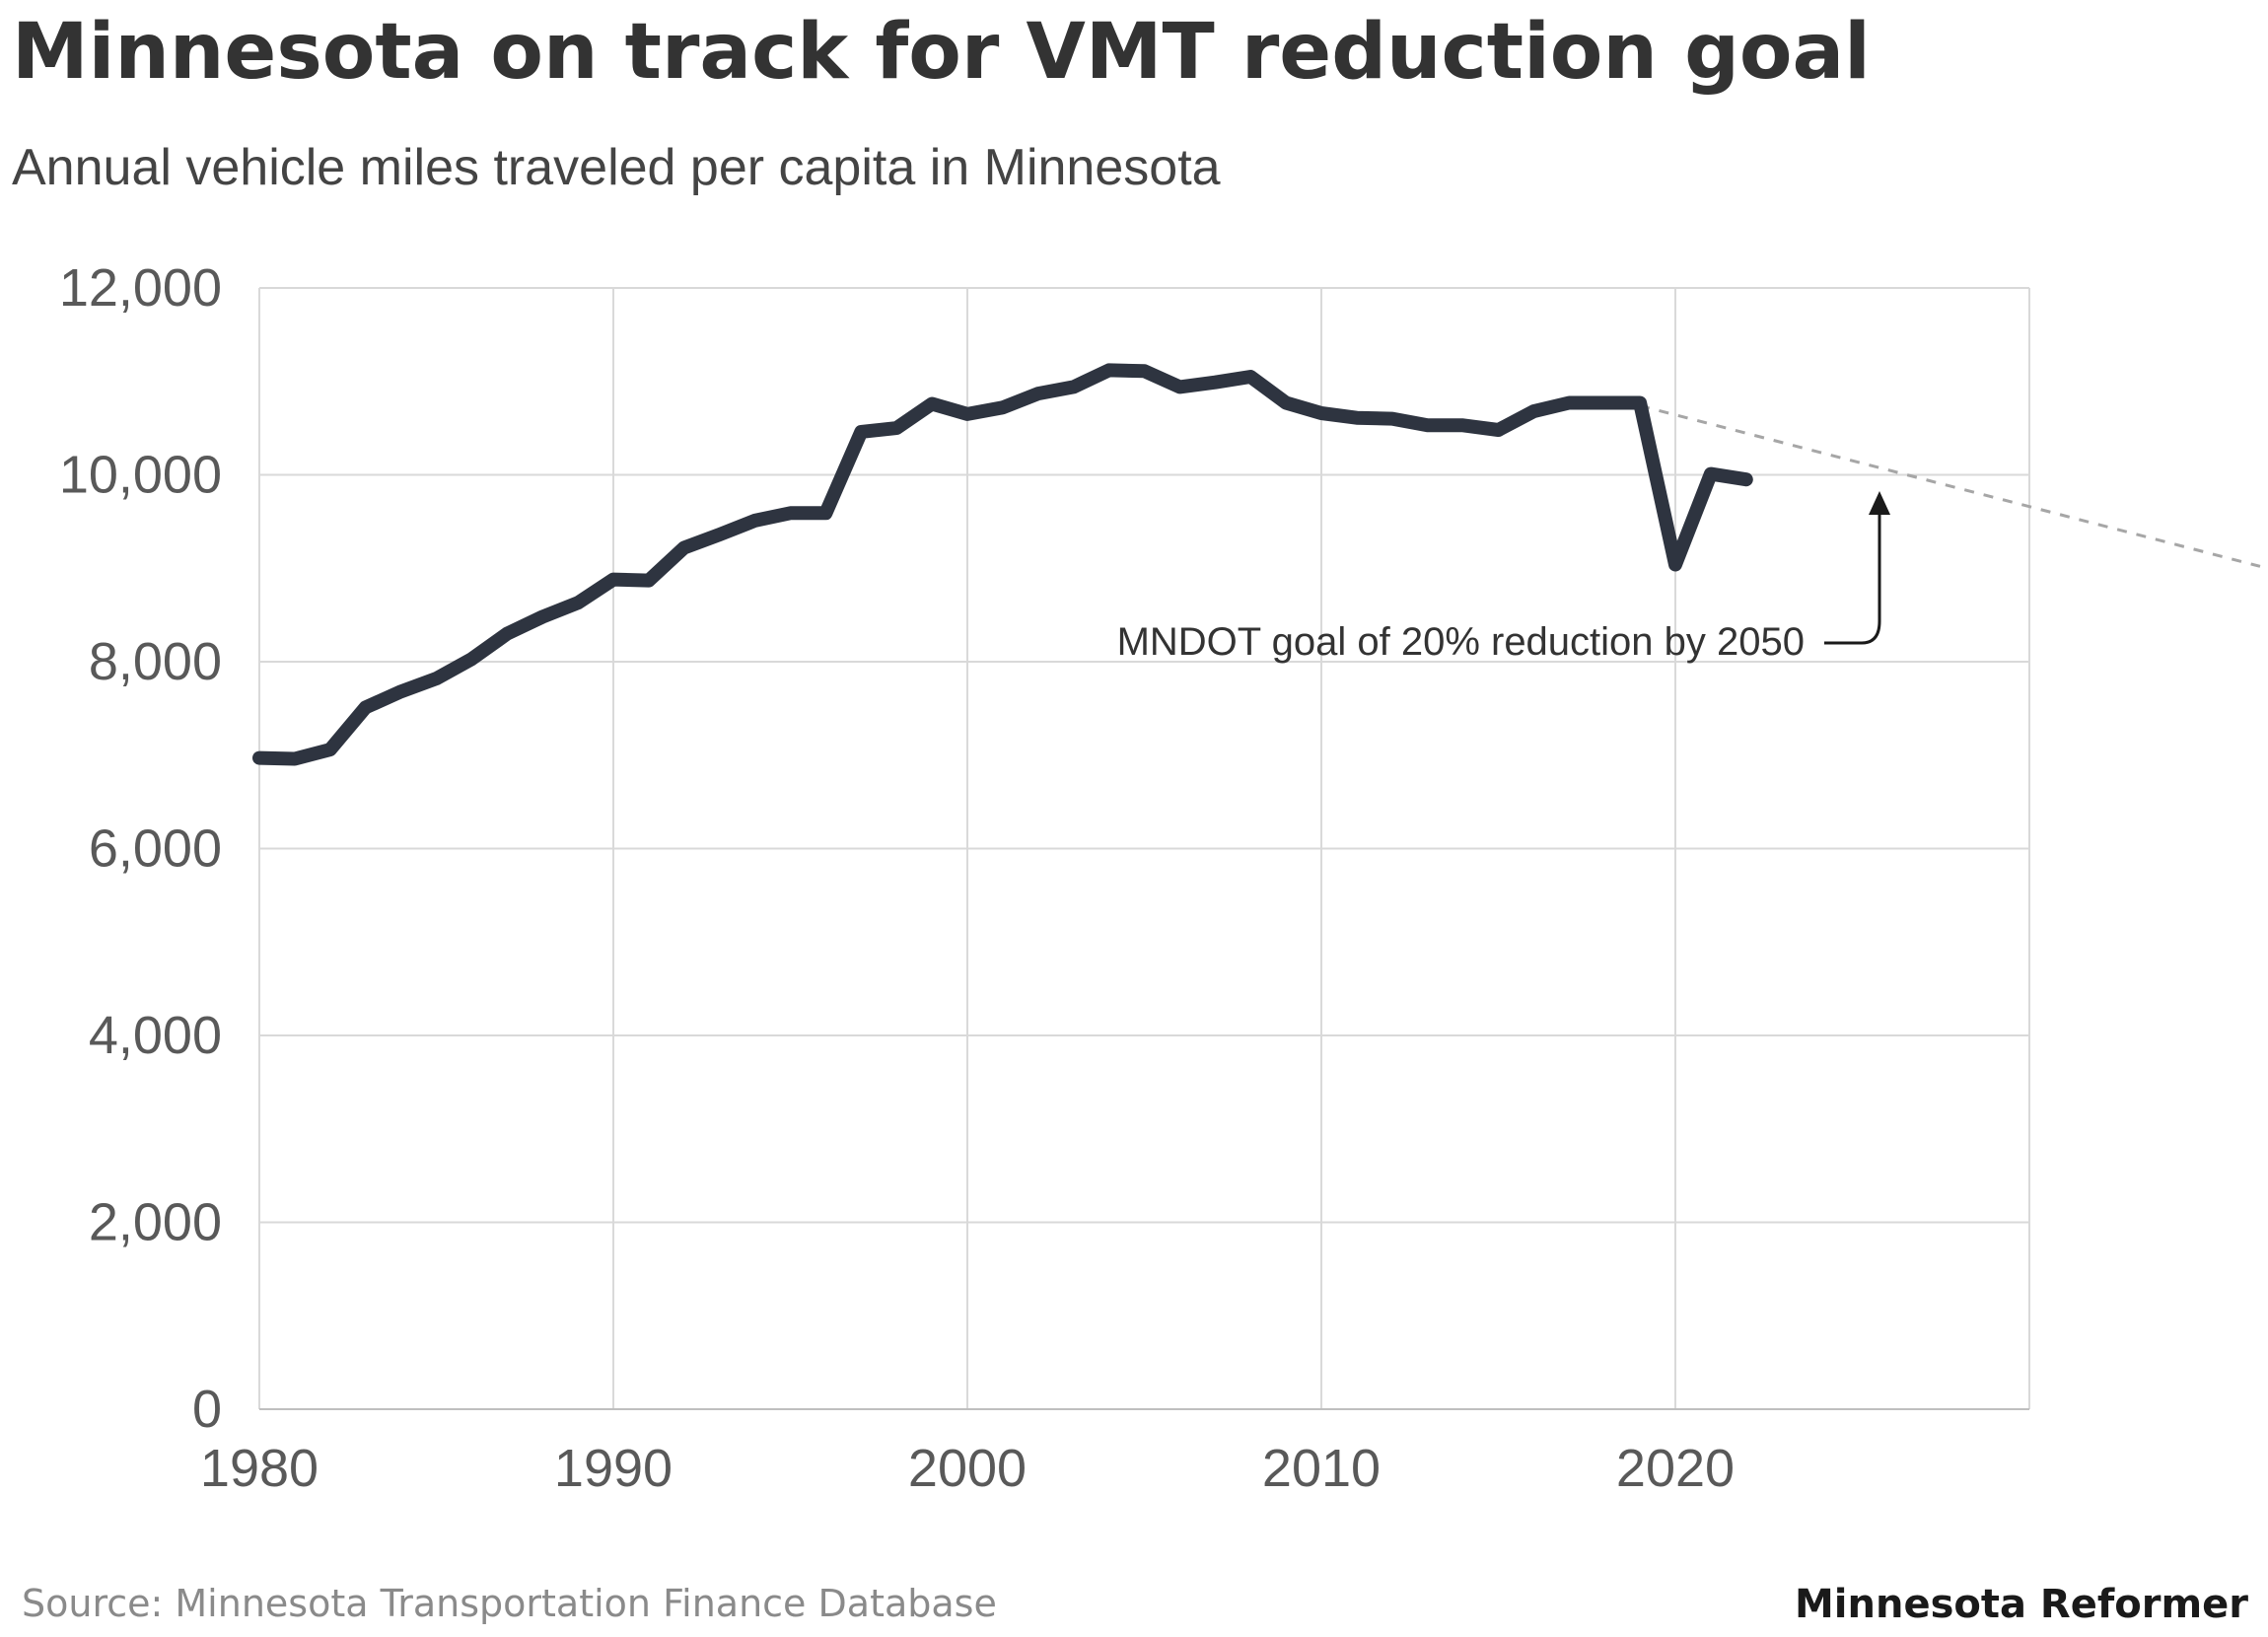 This screenshot has width=2268, height=1637. Describe the element at coordinates (259, 1468) in the screenshot. I see `x-tick-label: 1980` at that location.